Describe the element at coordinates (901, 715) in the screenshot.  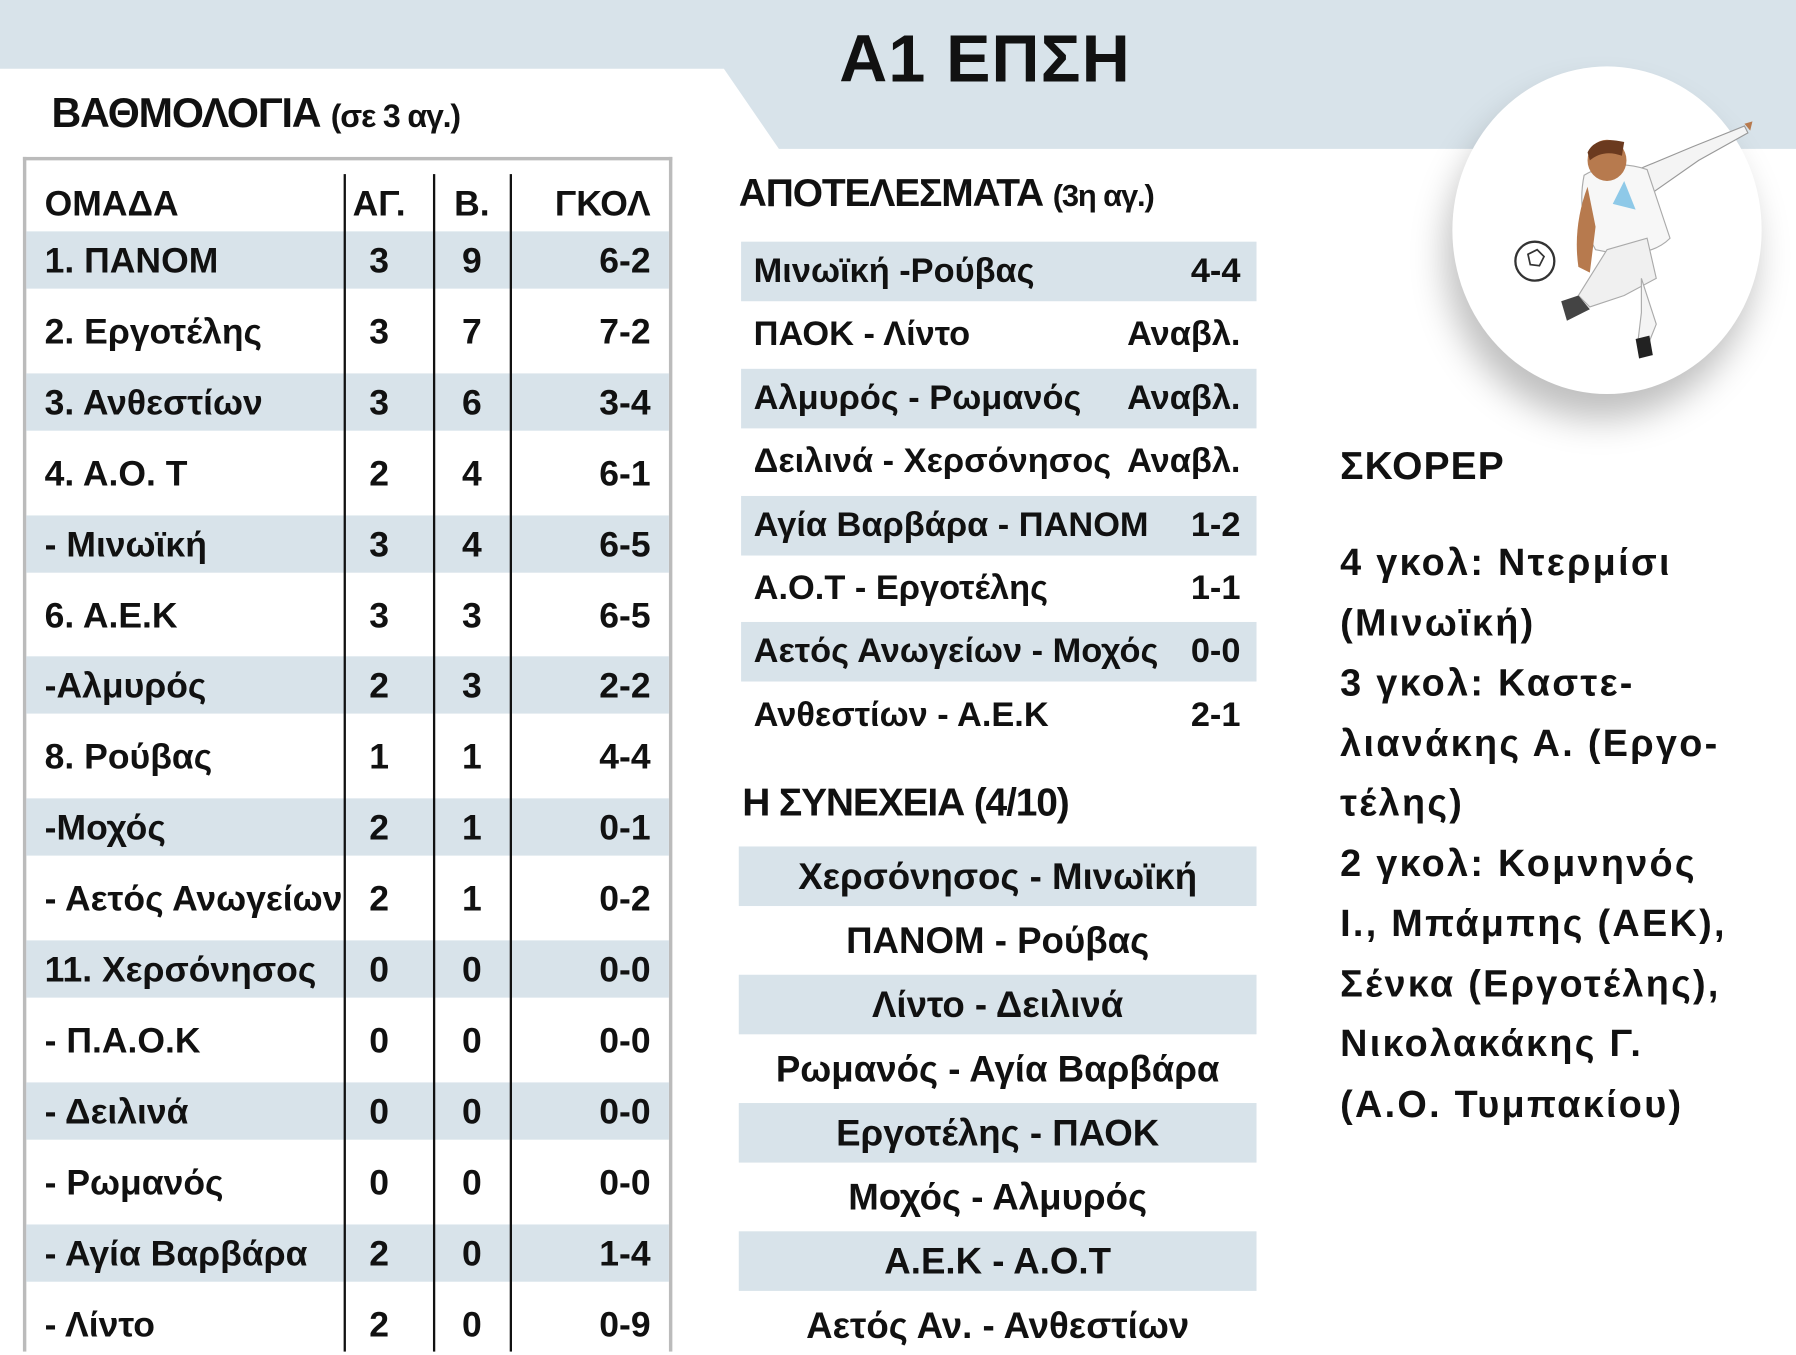
I see `match: Ανθεστίων - Α.Ε.Κ` at that location.